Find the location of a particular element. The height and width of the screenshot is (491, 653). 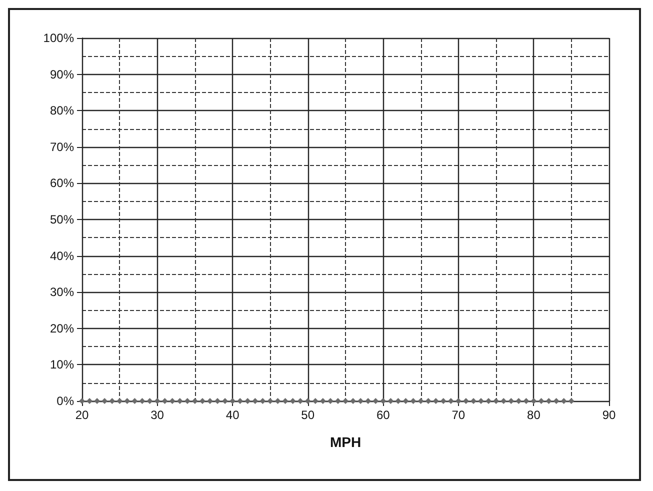

y-tick-label: 90% is located at coordinates (62, 74).